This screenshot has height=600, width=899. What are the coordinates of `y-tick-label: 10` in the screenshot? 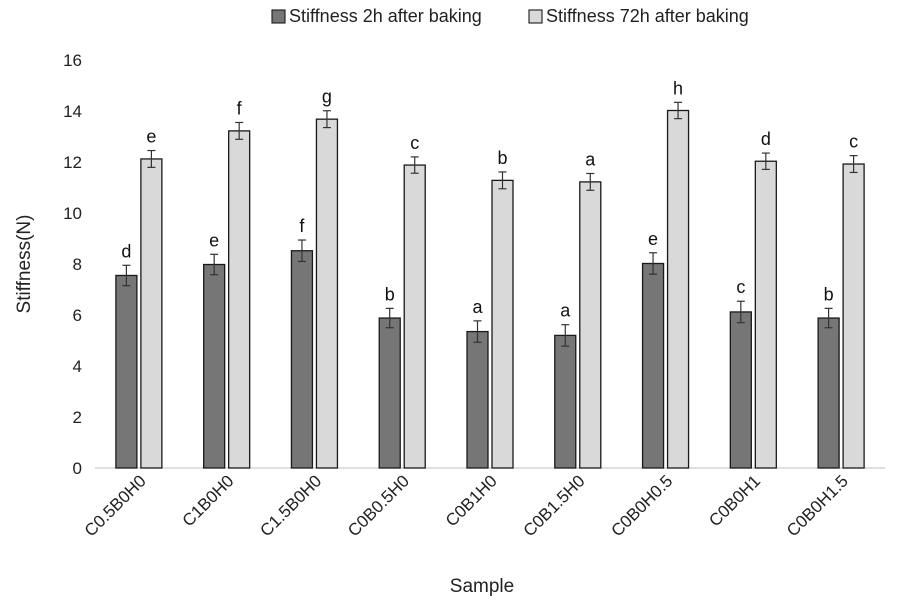 It's located at (72, 213).